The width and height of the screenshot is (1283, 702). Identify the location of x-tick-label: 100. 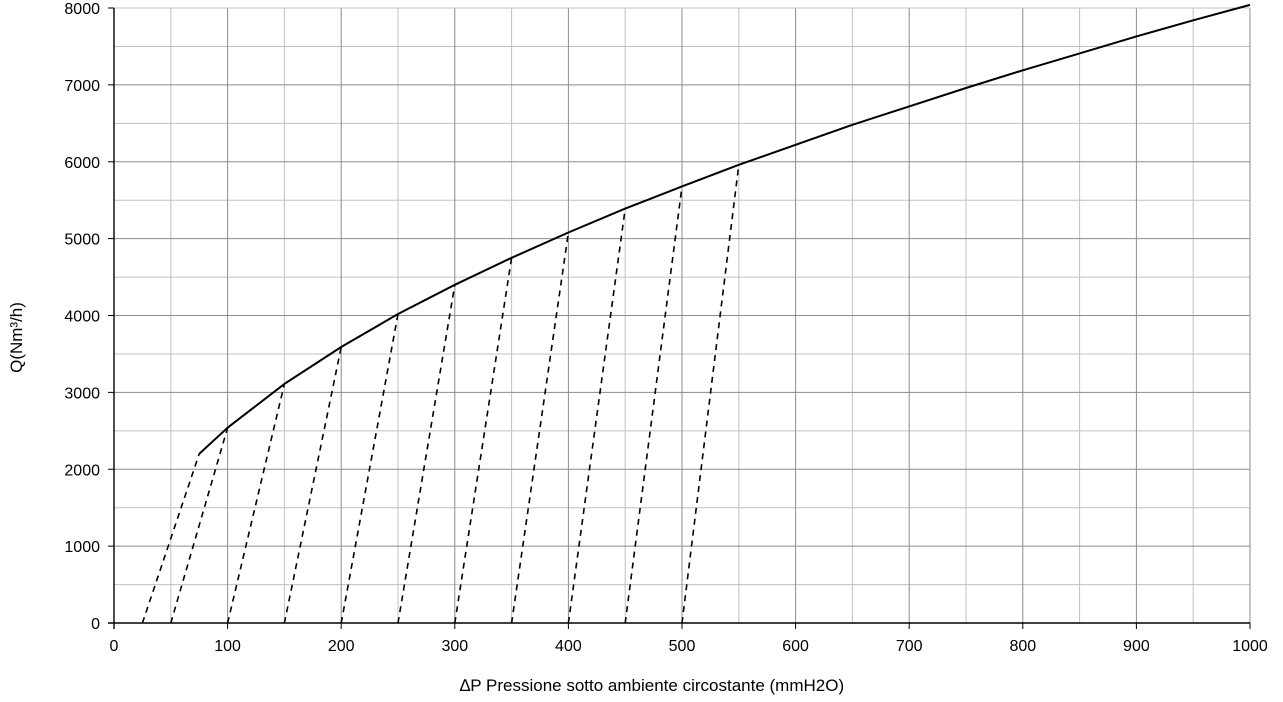
(227, 646).